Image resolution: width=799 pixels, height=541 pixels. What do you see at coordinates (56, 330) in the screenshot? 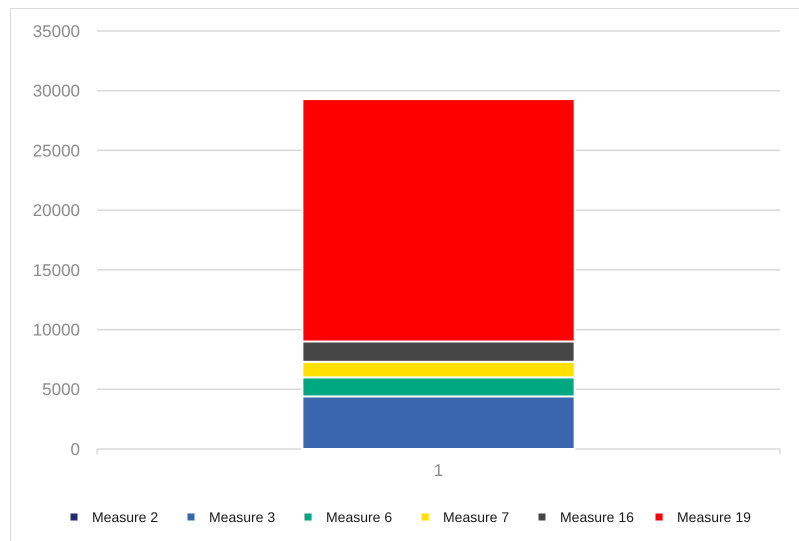
I see `y-tick-label: 10000` at bounding box center [56, 330].